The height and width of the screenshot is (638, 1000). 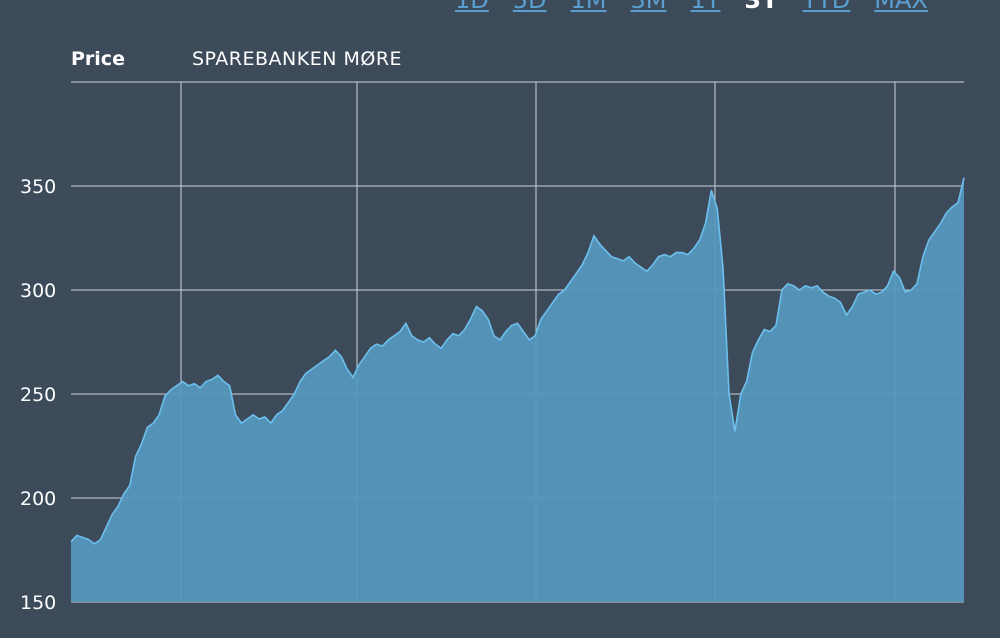 I want to click on range-tab-3m: 3M, so click(x=648, y=7).